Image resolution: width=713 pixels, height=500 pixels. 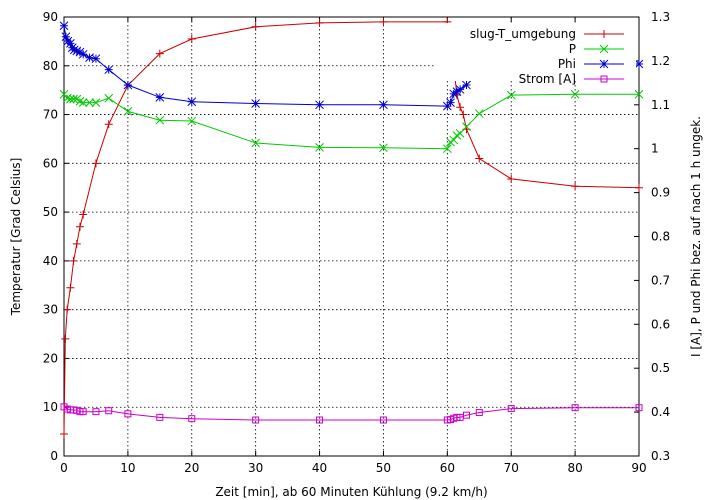 What do you see at coordinates (567, 64) in the screenshot?
I see `legend-label: Phi` at bounding box center [567, 64].